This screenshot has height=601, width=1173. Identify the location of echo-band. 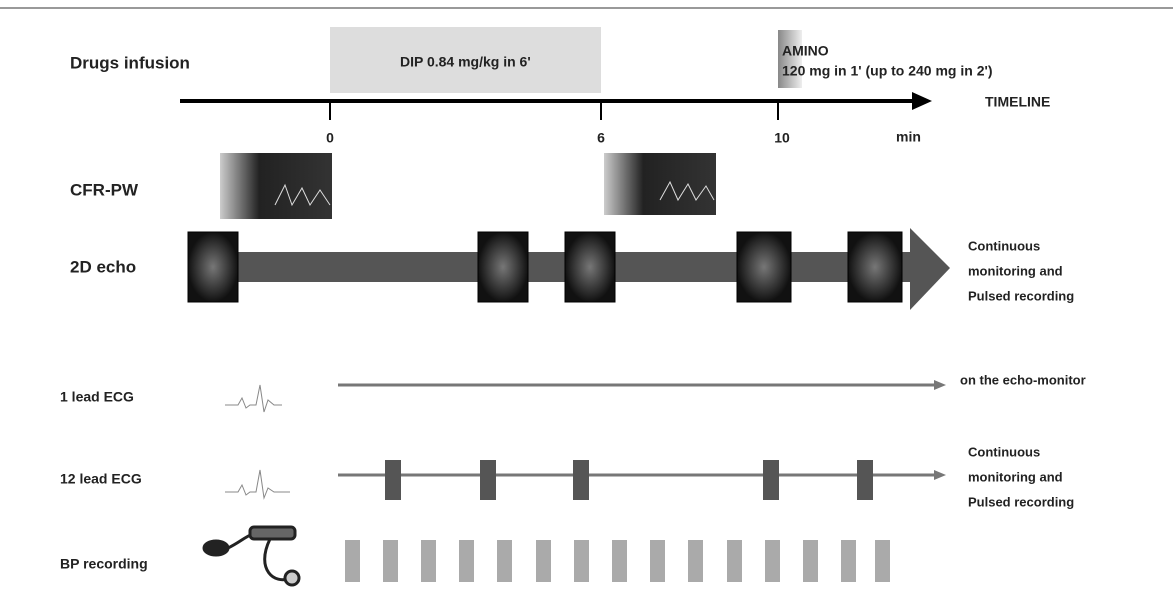
(556, 267).